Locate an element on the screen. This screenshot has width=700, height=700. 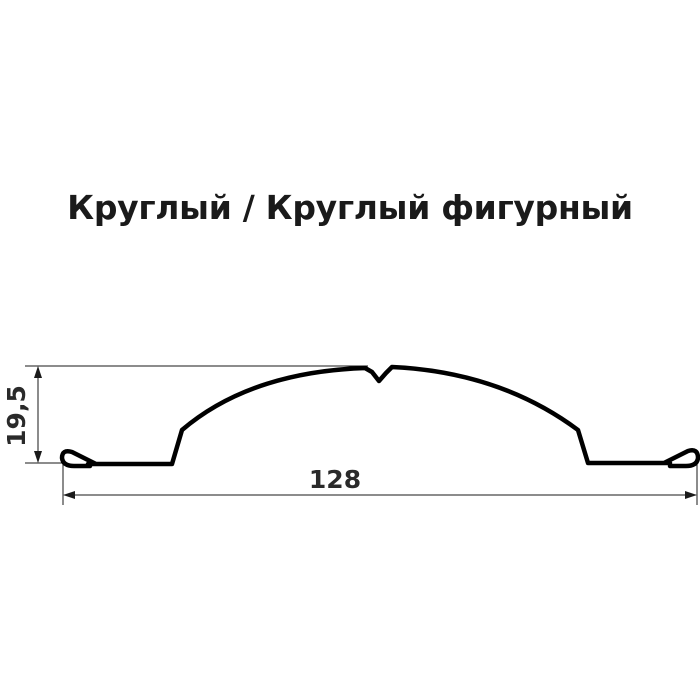
profile-outline is located at coordinates (379, 416).